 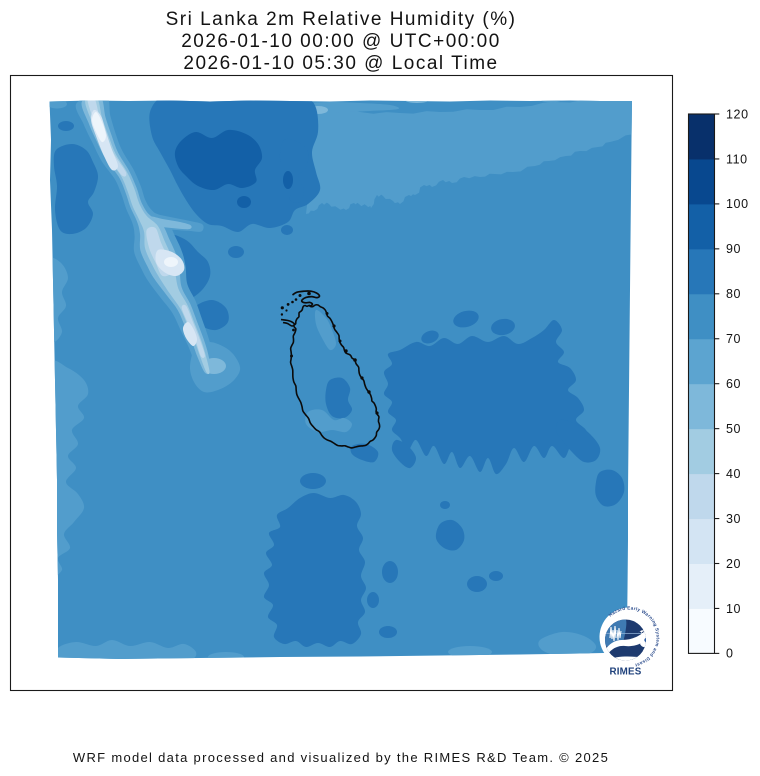 I want to click on svg-text: 20, so click(x=733, y=564).